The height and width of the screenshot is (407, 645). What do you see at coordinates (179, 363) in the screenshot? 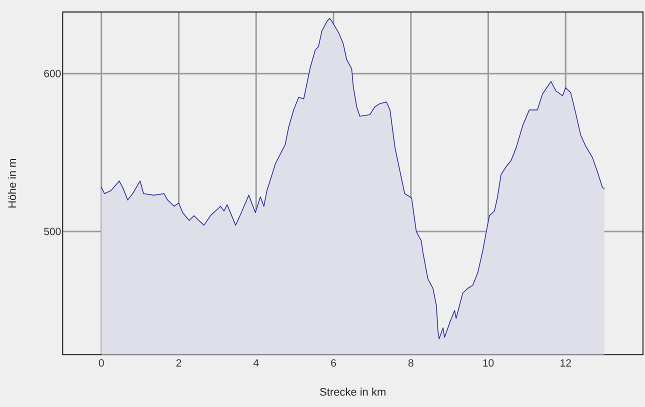
I see `x-tick-label: 2` at bounding box center [179, 363].